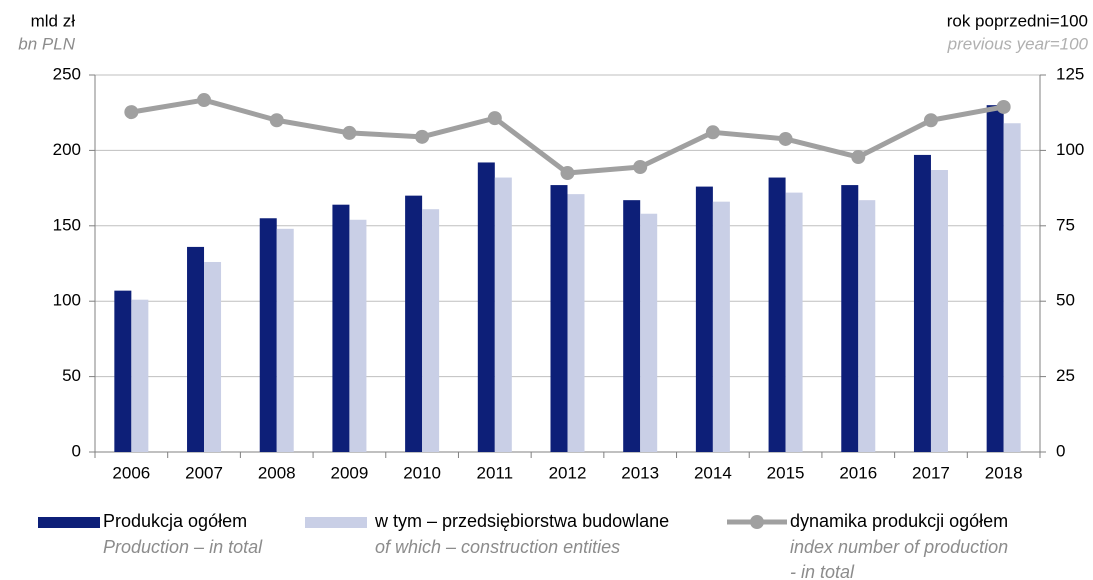  I want to click on legend-label-en: - in total, so click(822, 571).